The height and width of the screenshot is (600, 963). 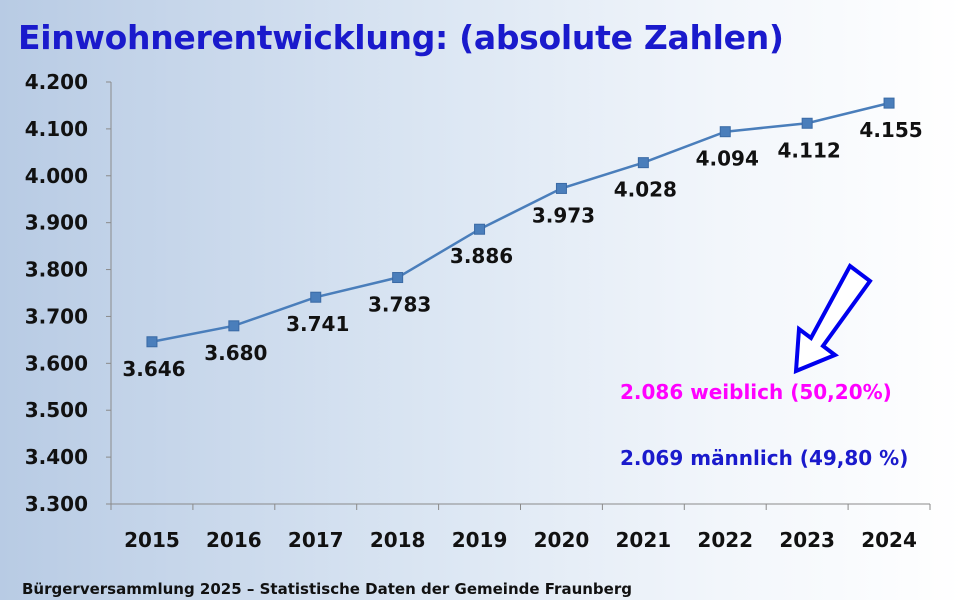 I want to click on data-label: 4.155, so click(x=890, y=130).